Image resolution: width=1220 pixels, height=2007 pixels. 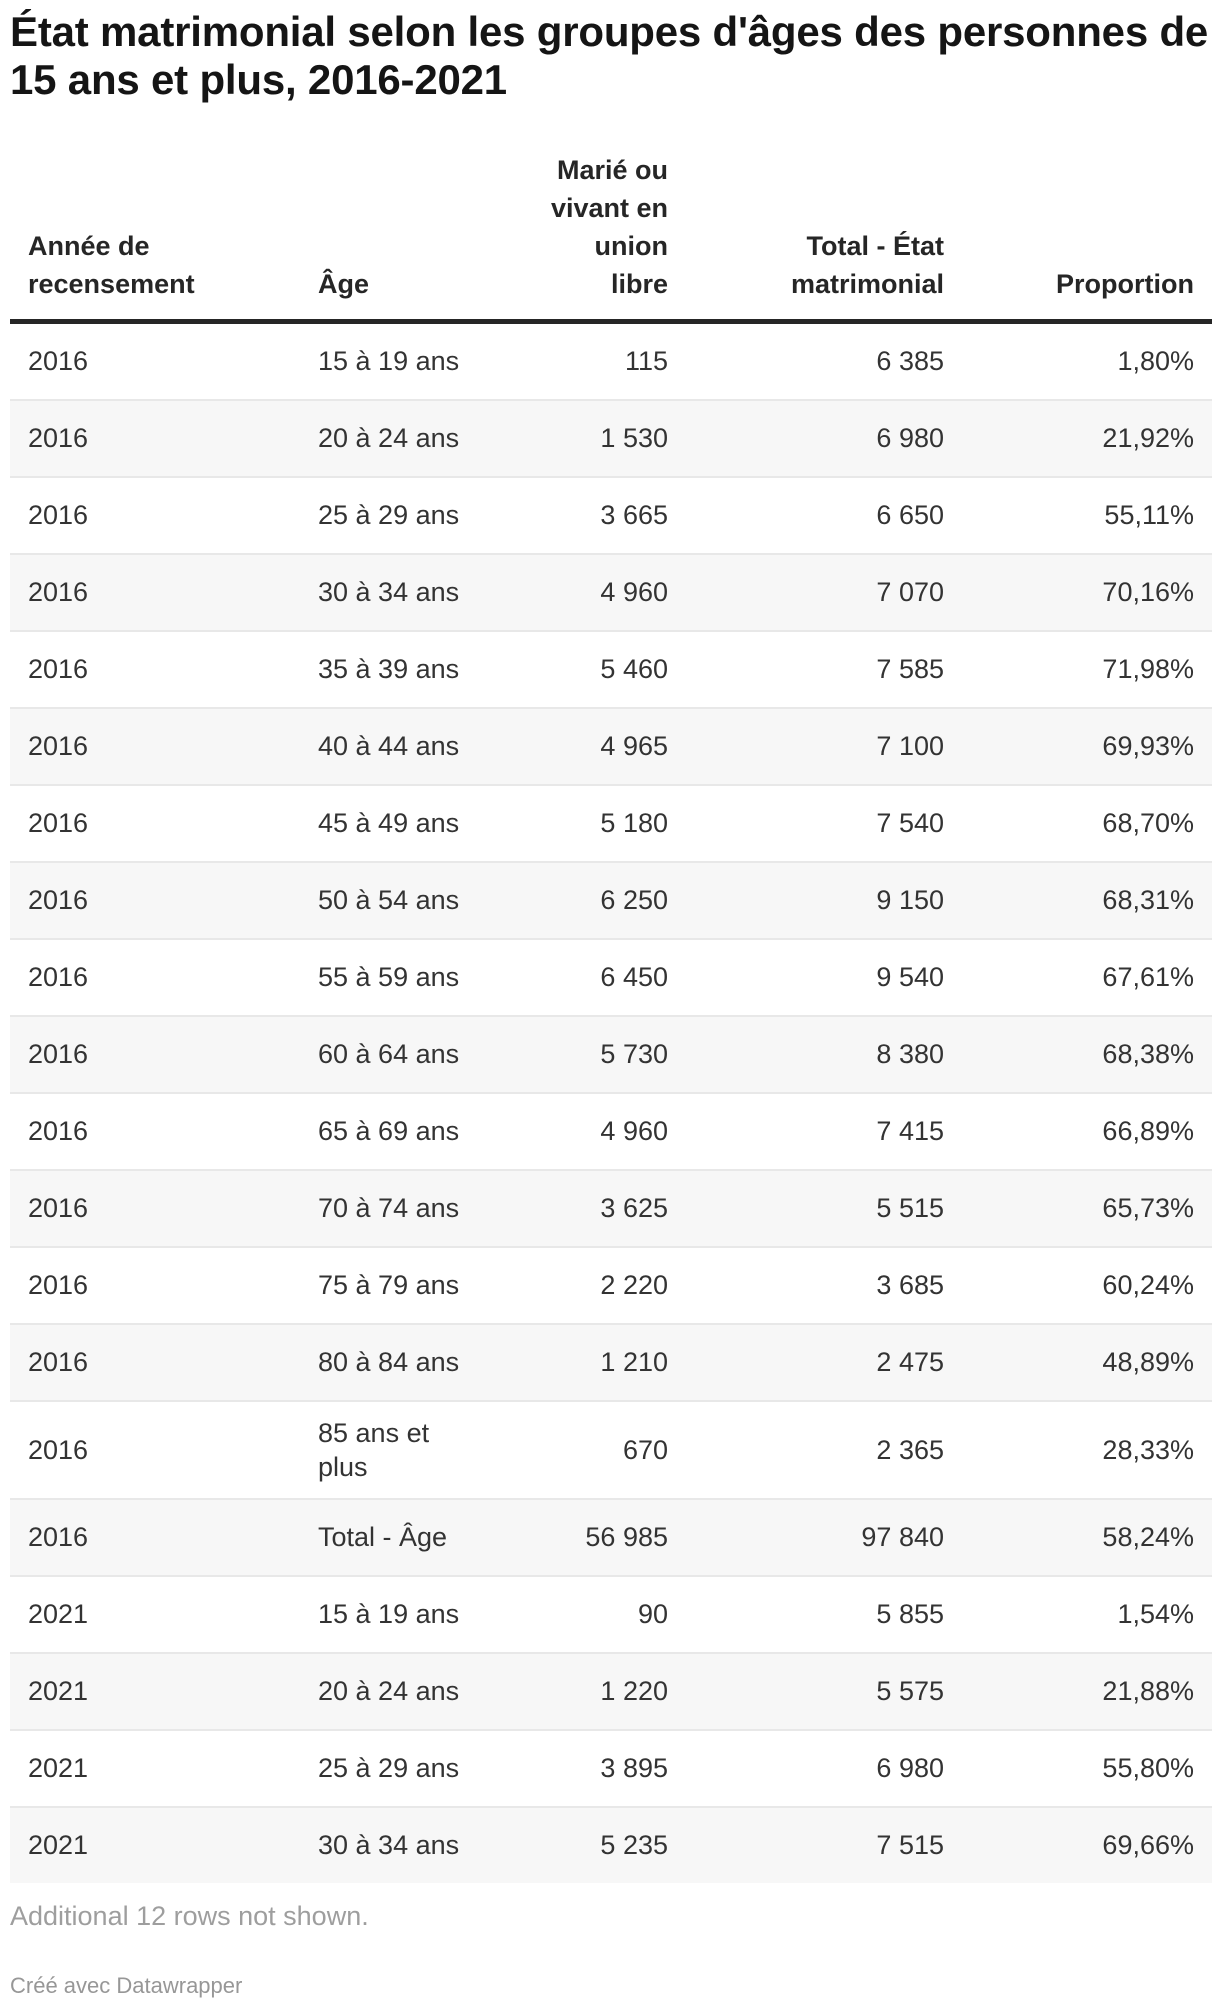 I want to click on table-cell: 6 250, so click(x=606, y=899).